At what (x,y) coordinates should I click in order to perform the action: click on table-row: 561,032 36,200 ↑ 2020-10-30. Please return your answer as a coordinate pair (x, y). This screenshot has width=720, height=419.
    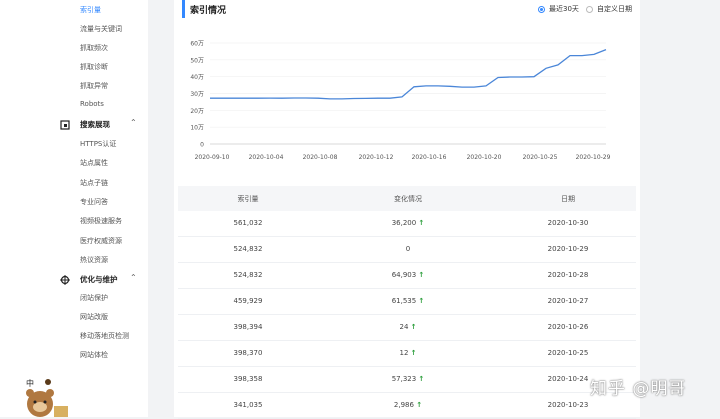
    Looking at the image, I should click on (407, 224).